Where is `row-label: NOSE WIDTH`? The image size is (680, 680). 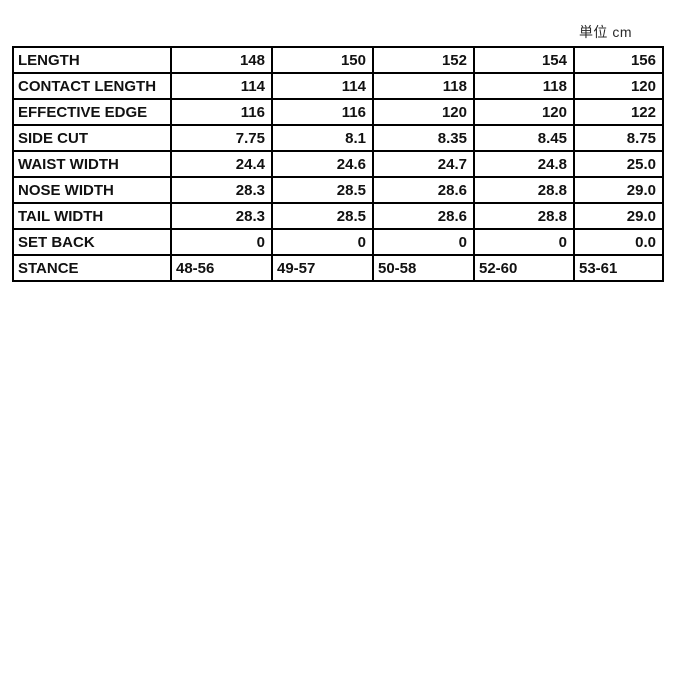 row-label: NOSE WIDTH is located at coordinates (92, 190).